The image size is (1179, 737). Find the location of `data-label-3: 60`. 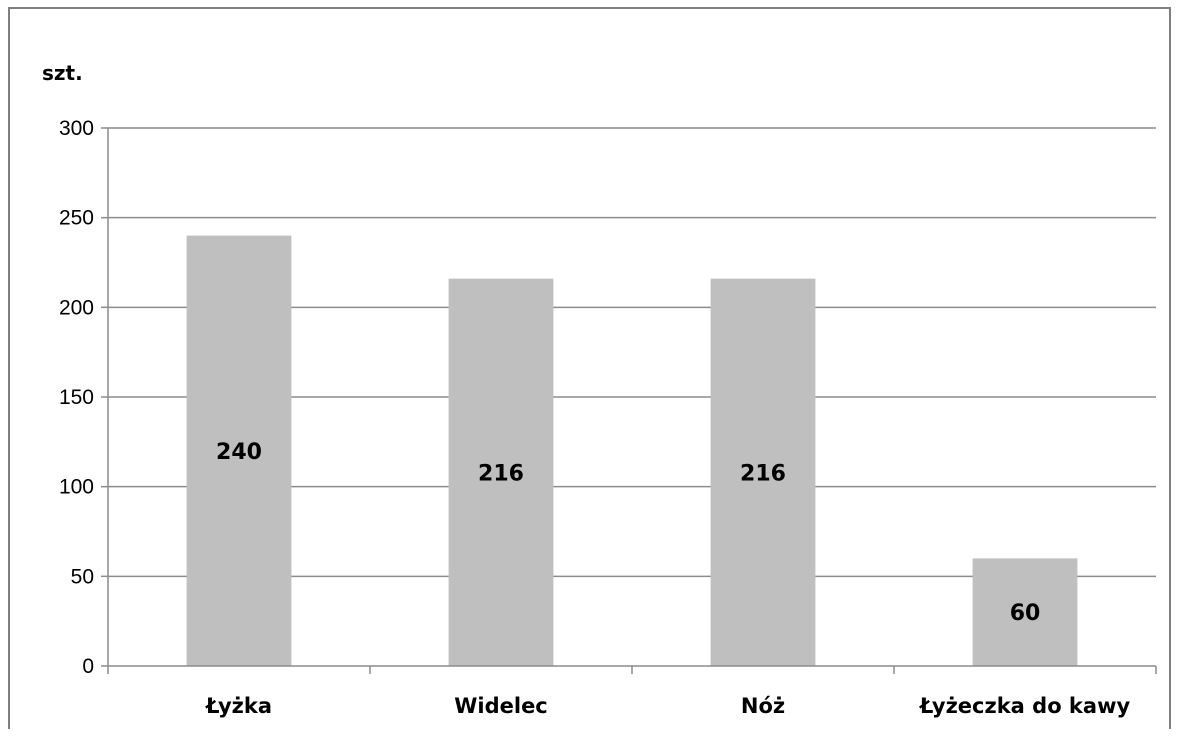

data-label-3: 60 is located at coordinates (1025, 613).